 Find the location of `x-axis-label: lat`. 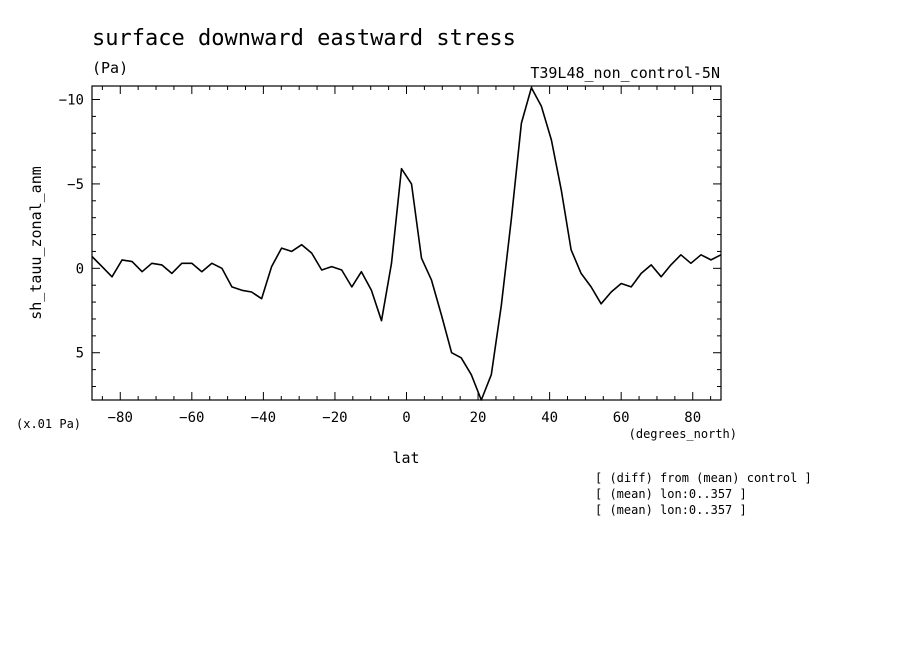

x-axis-label: lat is located at coordinates (405, 458).